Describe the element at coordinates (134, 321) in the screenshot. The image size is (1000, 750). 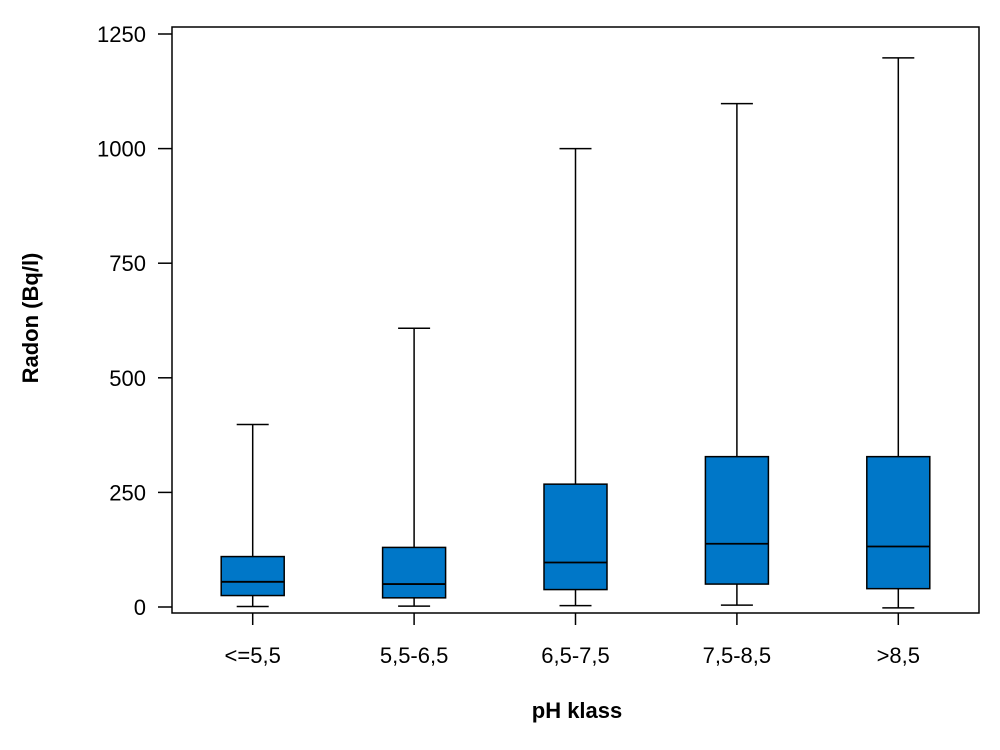
I see `y-axis: 0 250 500 750 1000 1250` at that location.